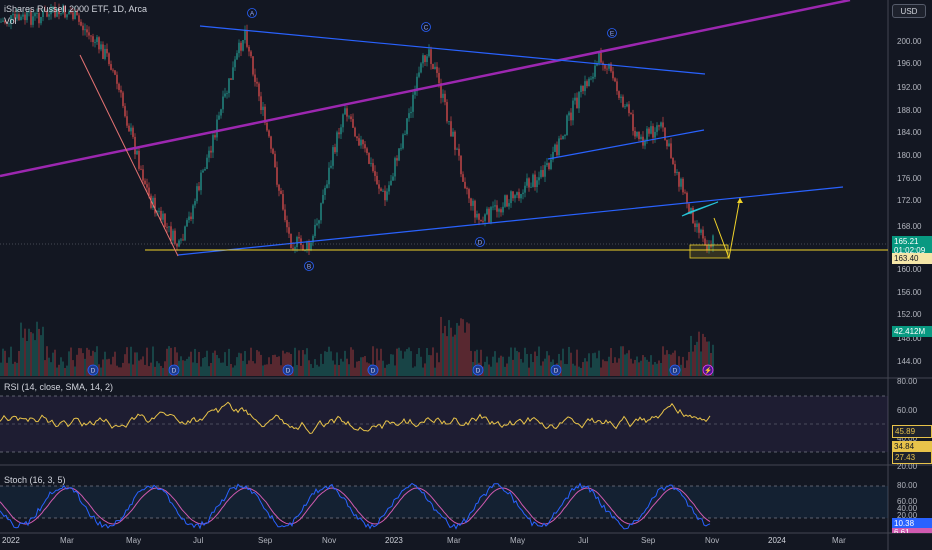 This screenshot has height=550, width=932. I want to click on channel-trendline, so click(626, 144).